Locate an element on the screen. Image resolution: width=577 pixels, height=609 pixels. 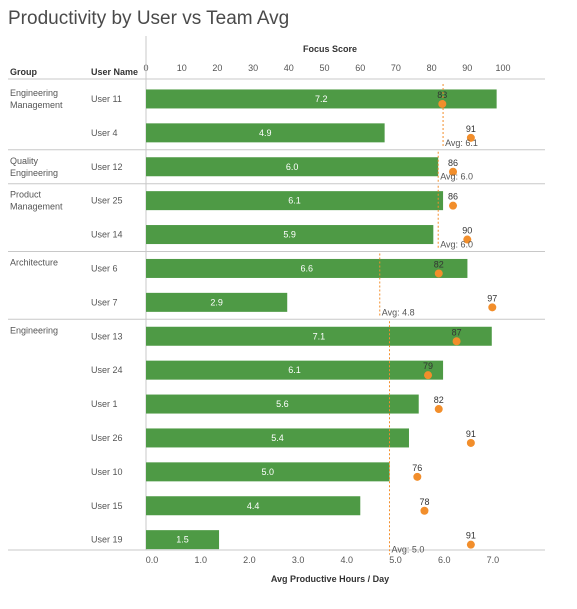
hours-bar-label: 7.2 is located at coordinates (321, 99).